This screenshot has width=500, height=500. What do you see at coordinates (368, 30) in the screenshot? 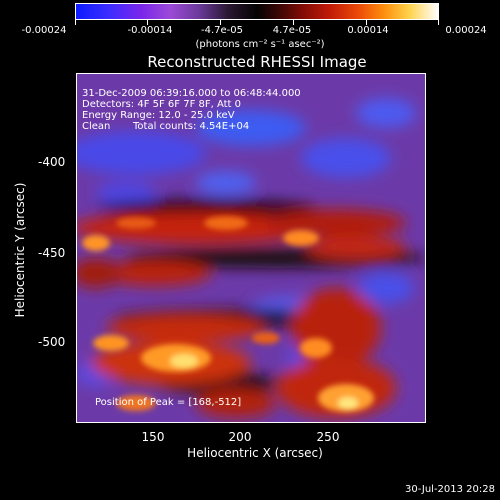
I see `colorbar-tick-label: 0.00014` at bounding box center [368, 30].